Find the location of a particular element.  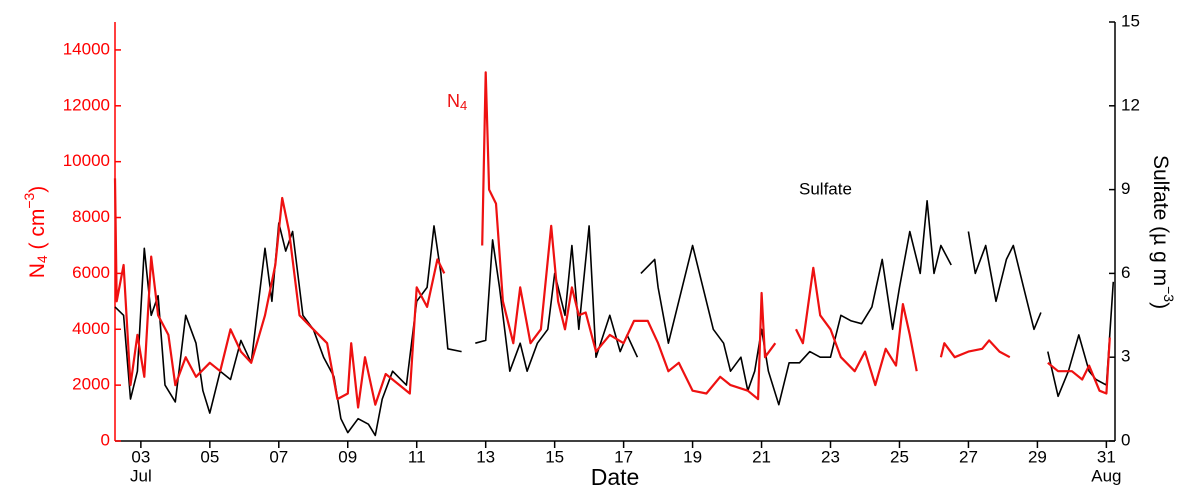

label-part: ( cm is located at coordinates (37, 232).